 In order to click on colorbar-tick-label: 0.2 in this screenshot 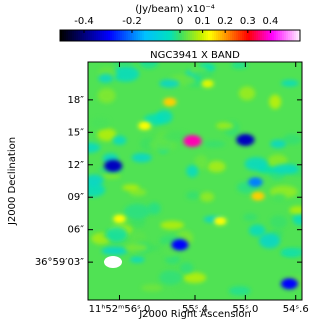, I will do `click(225, 21)`.